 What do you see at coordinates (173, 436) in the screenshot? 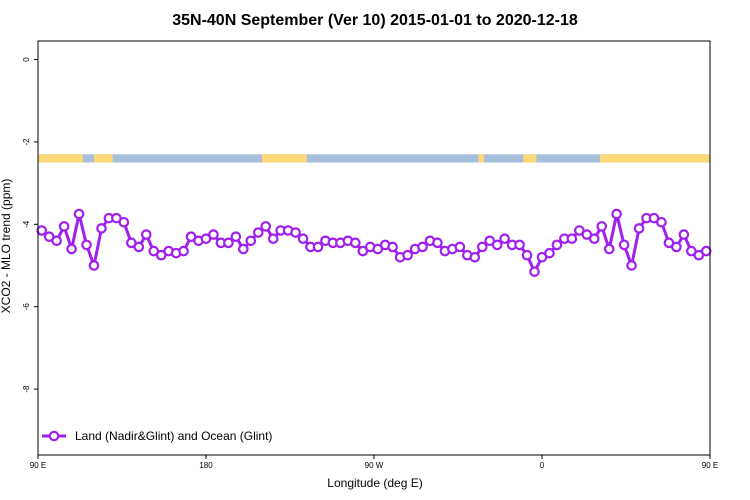
I see `legend-entry-label: Land (Nadir&Glint) and Ocean (Glint)` at bounding box center [173, 436].